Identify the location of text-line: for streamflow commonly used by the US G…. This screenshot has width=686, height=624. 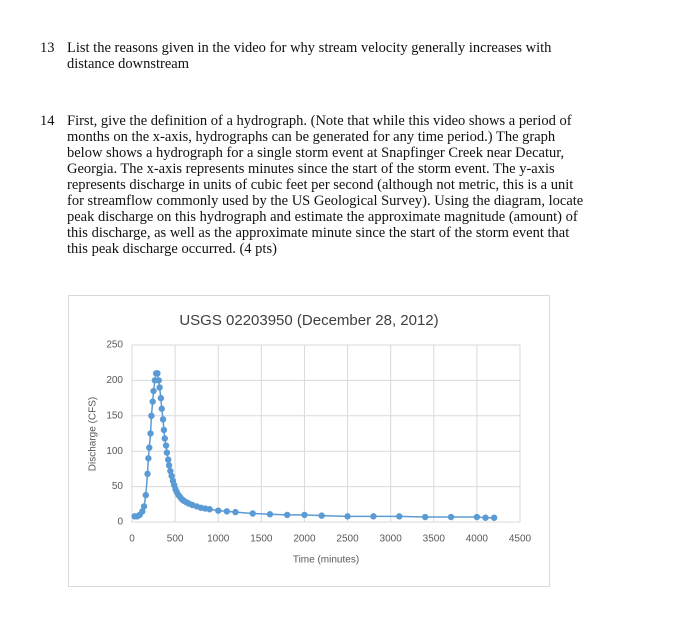
(325, 201).